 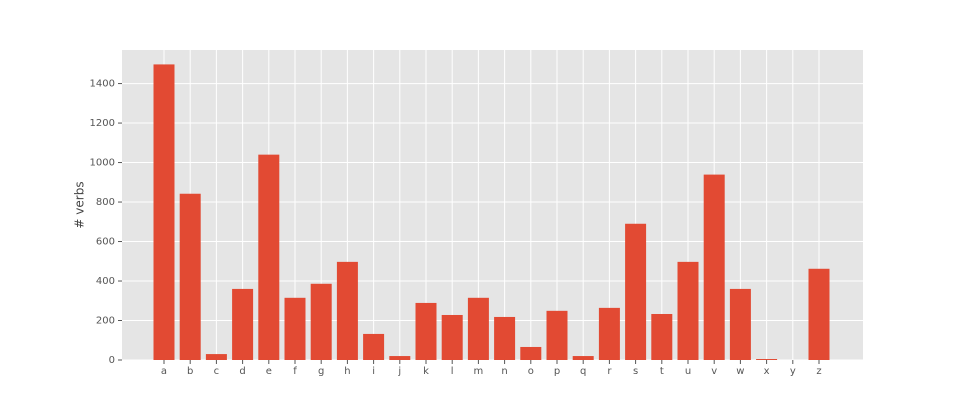 What do you see at coordinates (688, 371) in the screenshot?
I see `x-tick-label: u` at bounding box center [688, 371].